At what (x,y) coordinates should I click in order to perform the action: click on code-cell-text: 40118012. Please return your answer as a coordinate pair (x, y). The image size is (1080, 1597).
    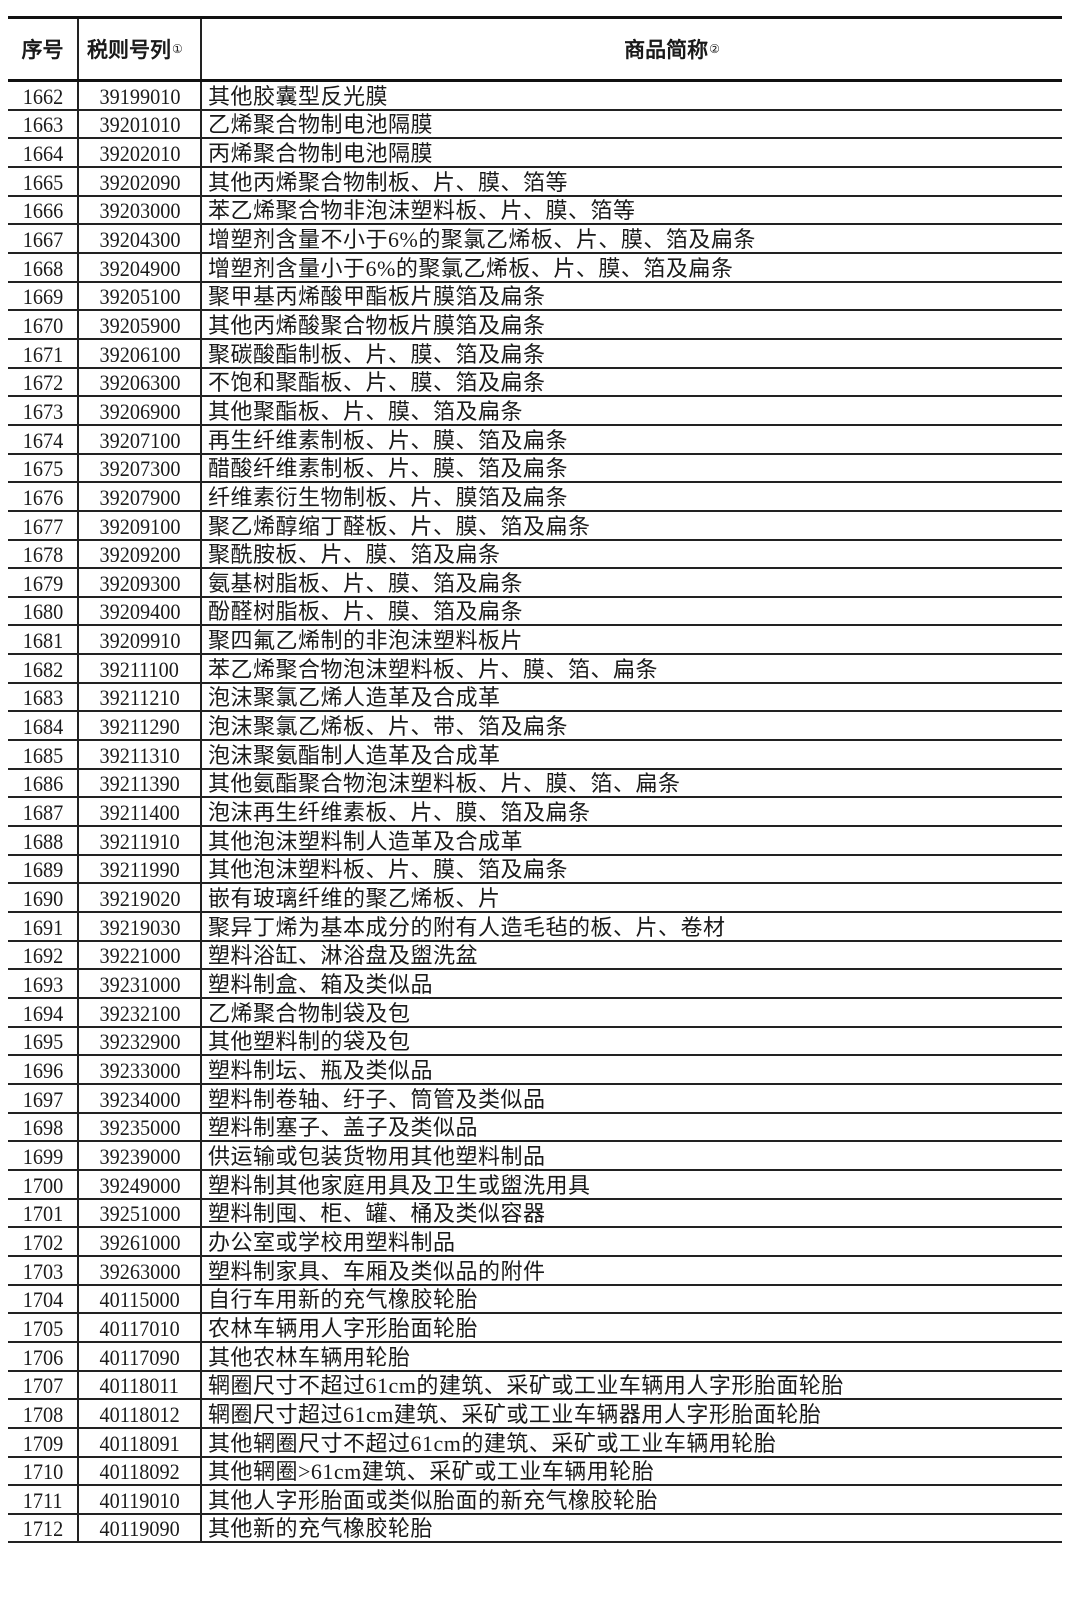
    Looking at the image, I should click on (139, 1414).